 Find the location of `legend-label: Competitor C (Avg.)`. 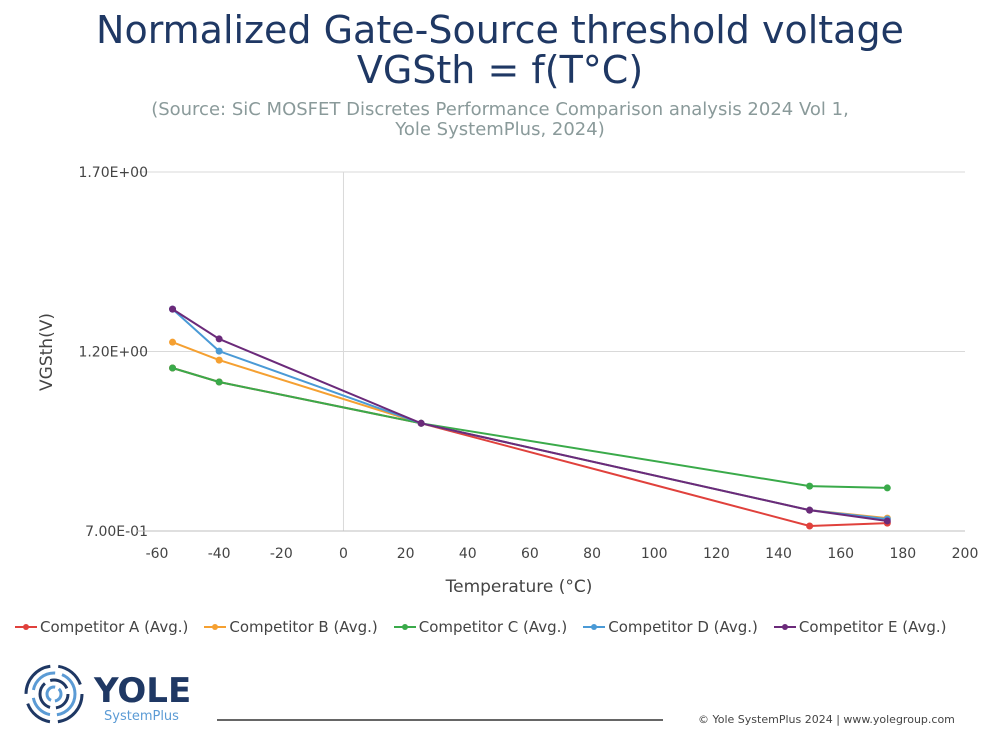

legend-label: Competitor C (Avg.) is located at coordinates (493, 627).